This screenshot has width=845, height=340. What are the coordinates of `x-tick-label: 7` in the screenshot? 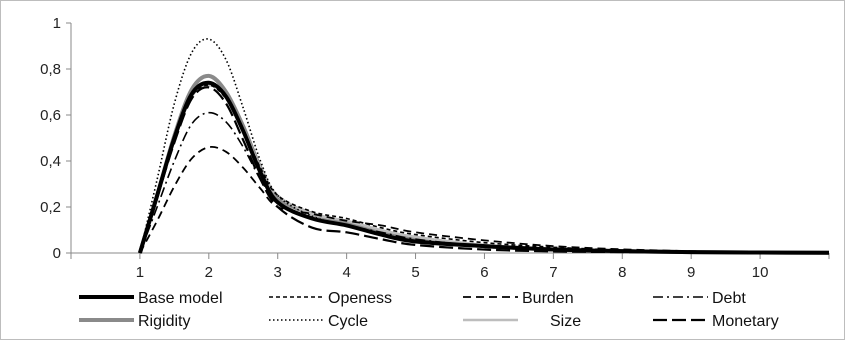 It's located at (553, 272).